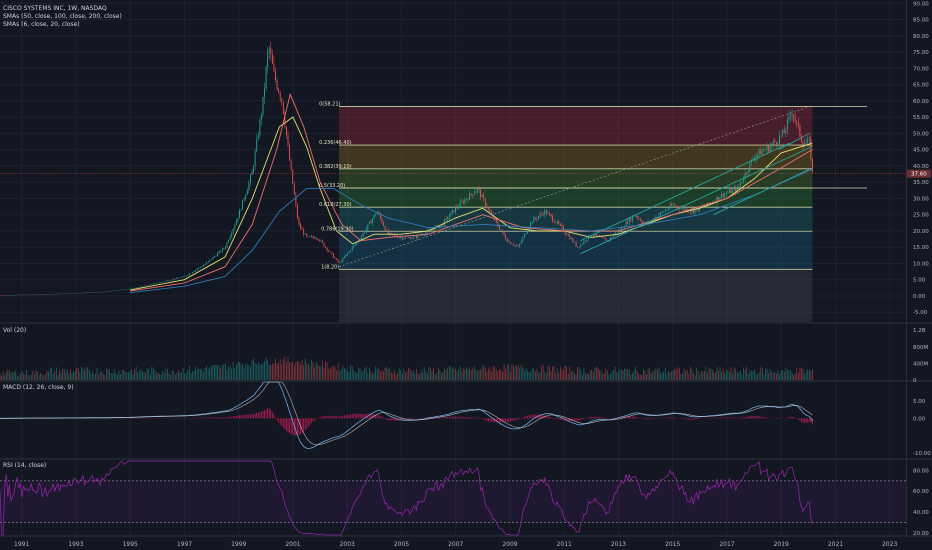 Image resolution: width=932 pixels, height=550 pixels. Describe the element at coordinates (672, 544) in the screenshot. I see `x-tick-label: 2015` at that location.